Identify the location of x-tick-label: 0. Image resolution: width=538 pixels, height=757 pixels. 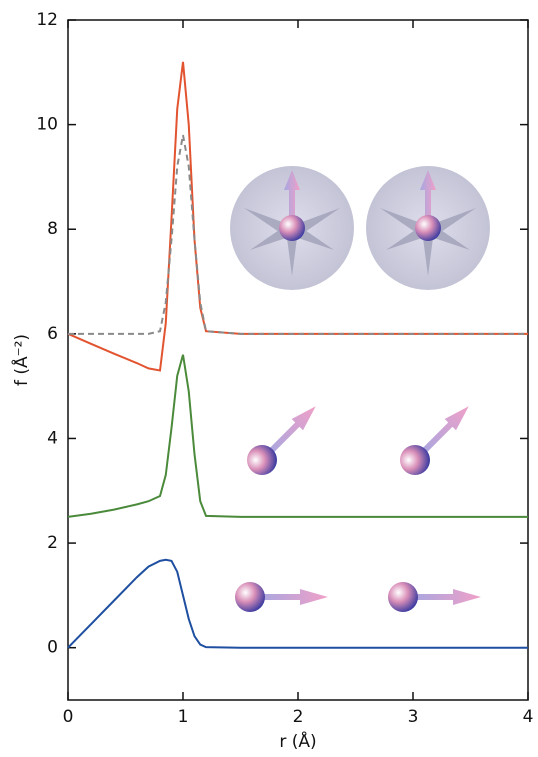
(68, 717).